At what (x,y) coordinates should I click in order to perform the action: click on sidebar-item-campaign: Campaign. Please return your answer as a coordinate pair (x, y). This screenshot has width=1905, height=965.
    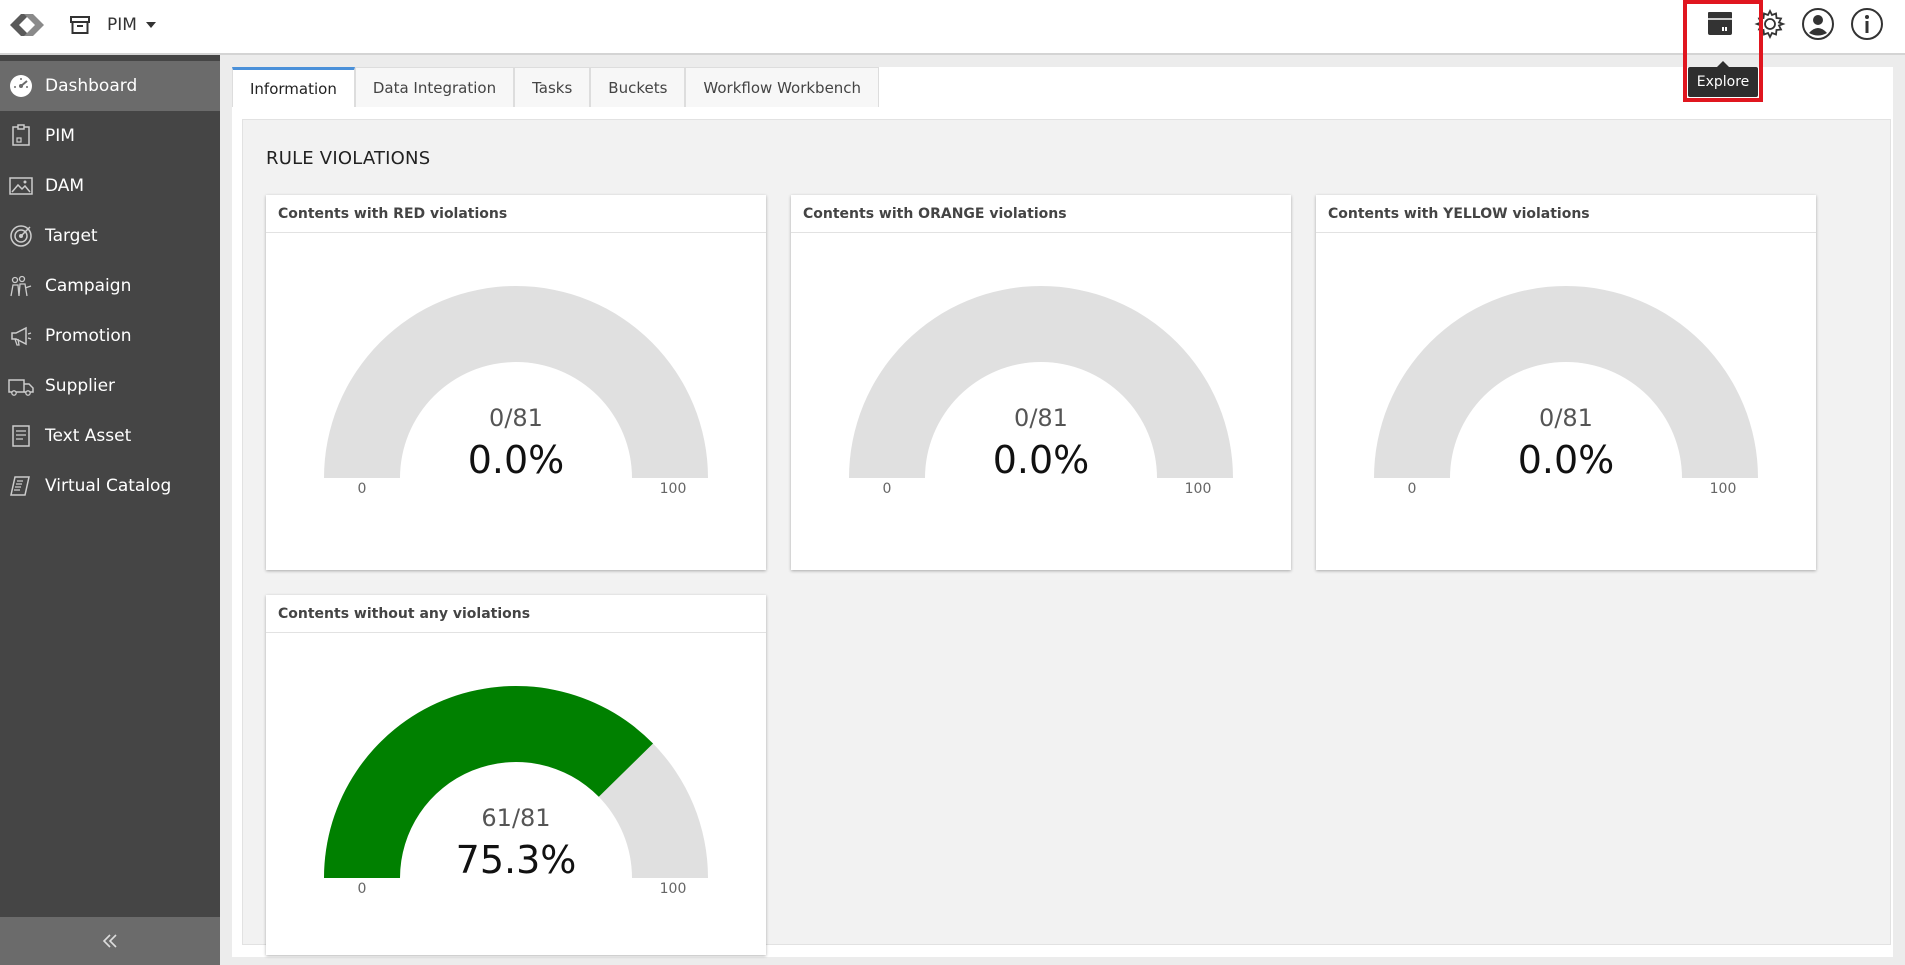
    Looking at the image, I should click on (110, 286).